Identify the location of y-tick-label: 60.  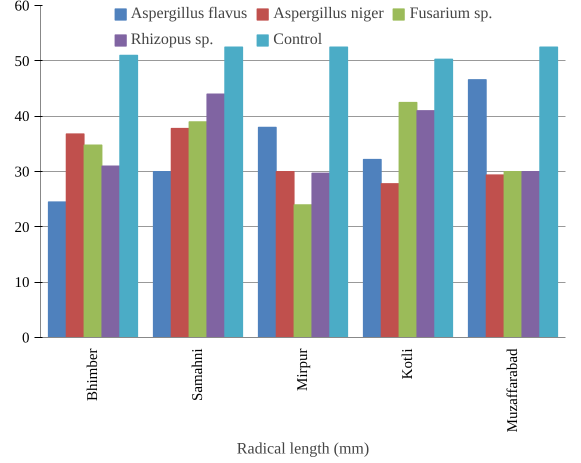
(22, 7).